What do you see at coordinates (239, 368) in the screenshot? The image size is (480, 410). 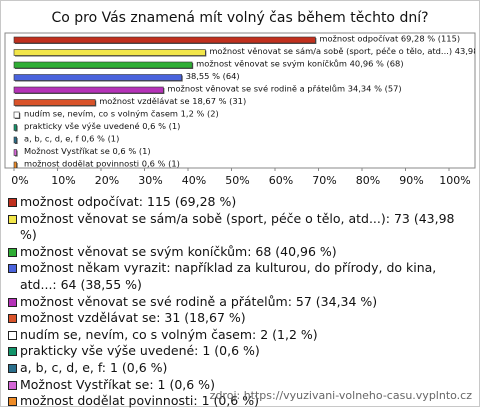 I see `legend-item: a, b, c, d, e, f: 1 (0,6 %)` at bounding box center [239, 368].